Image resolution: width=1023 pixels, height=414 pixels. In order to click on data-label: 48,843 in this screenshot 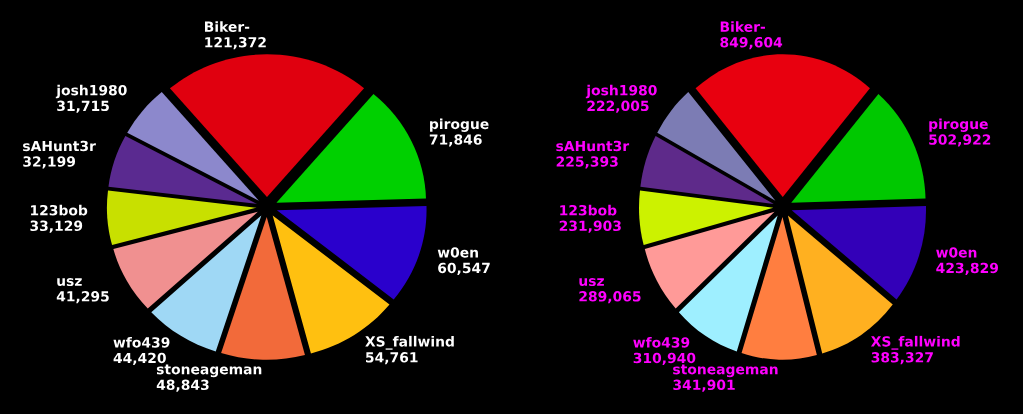, I will do `click(182, 385)`.